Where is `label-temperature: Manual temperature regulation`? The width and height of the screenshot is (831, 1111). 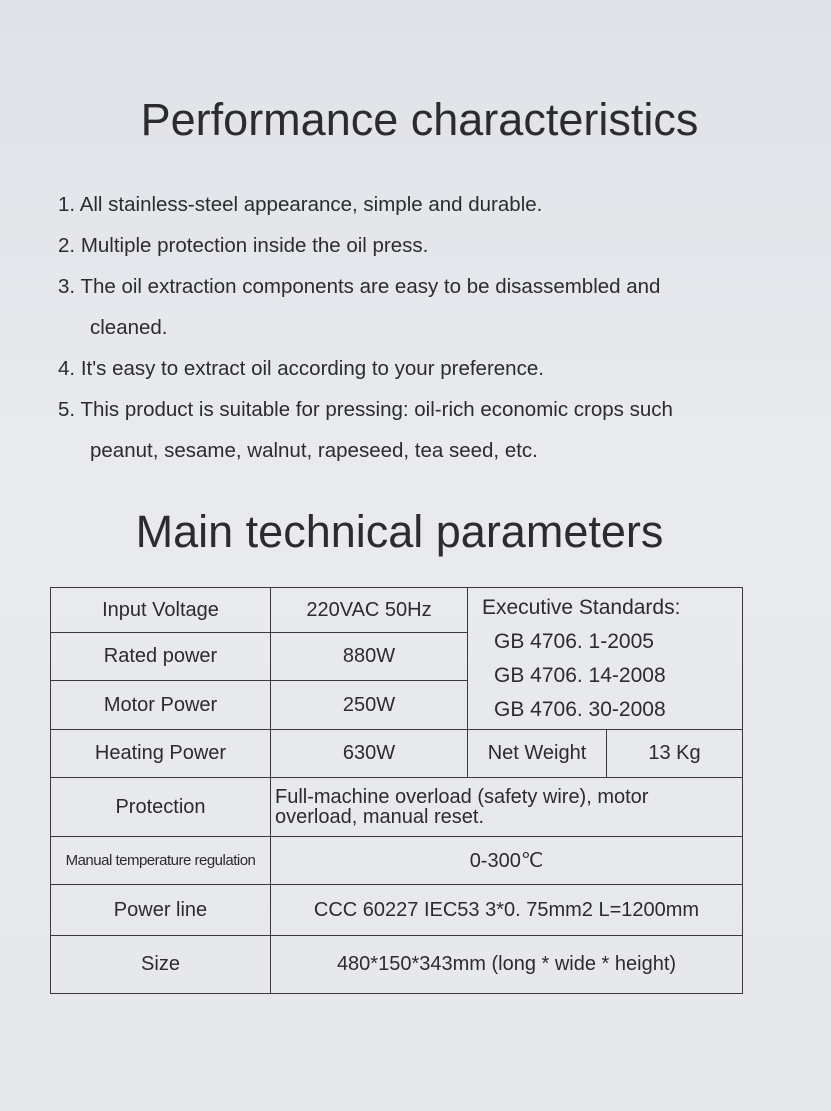
label-temperature: Manual temperature regulation is located at coordinates (160, 860).